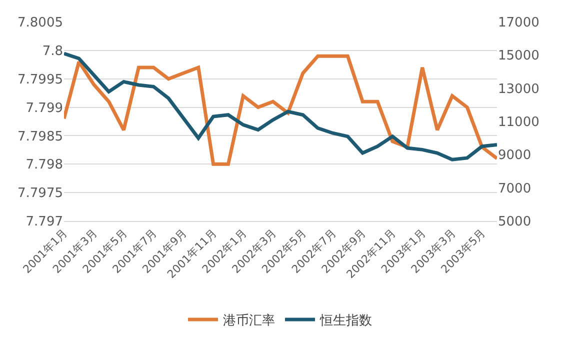  Describe the element at coordinates (40, 136) in the screenshot. I see `y-tick-label: 7.7985` at that location.